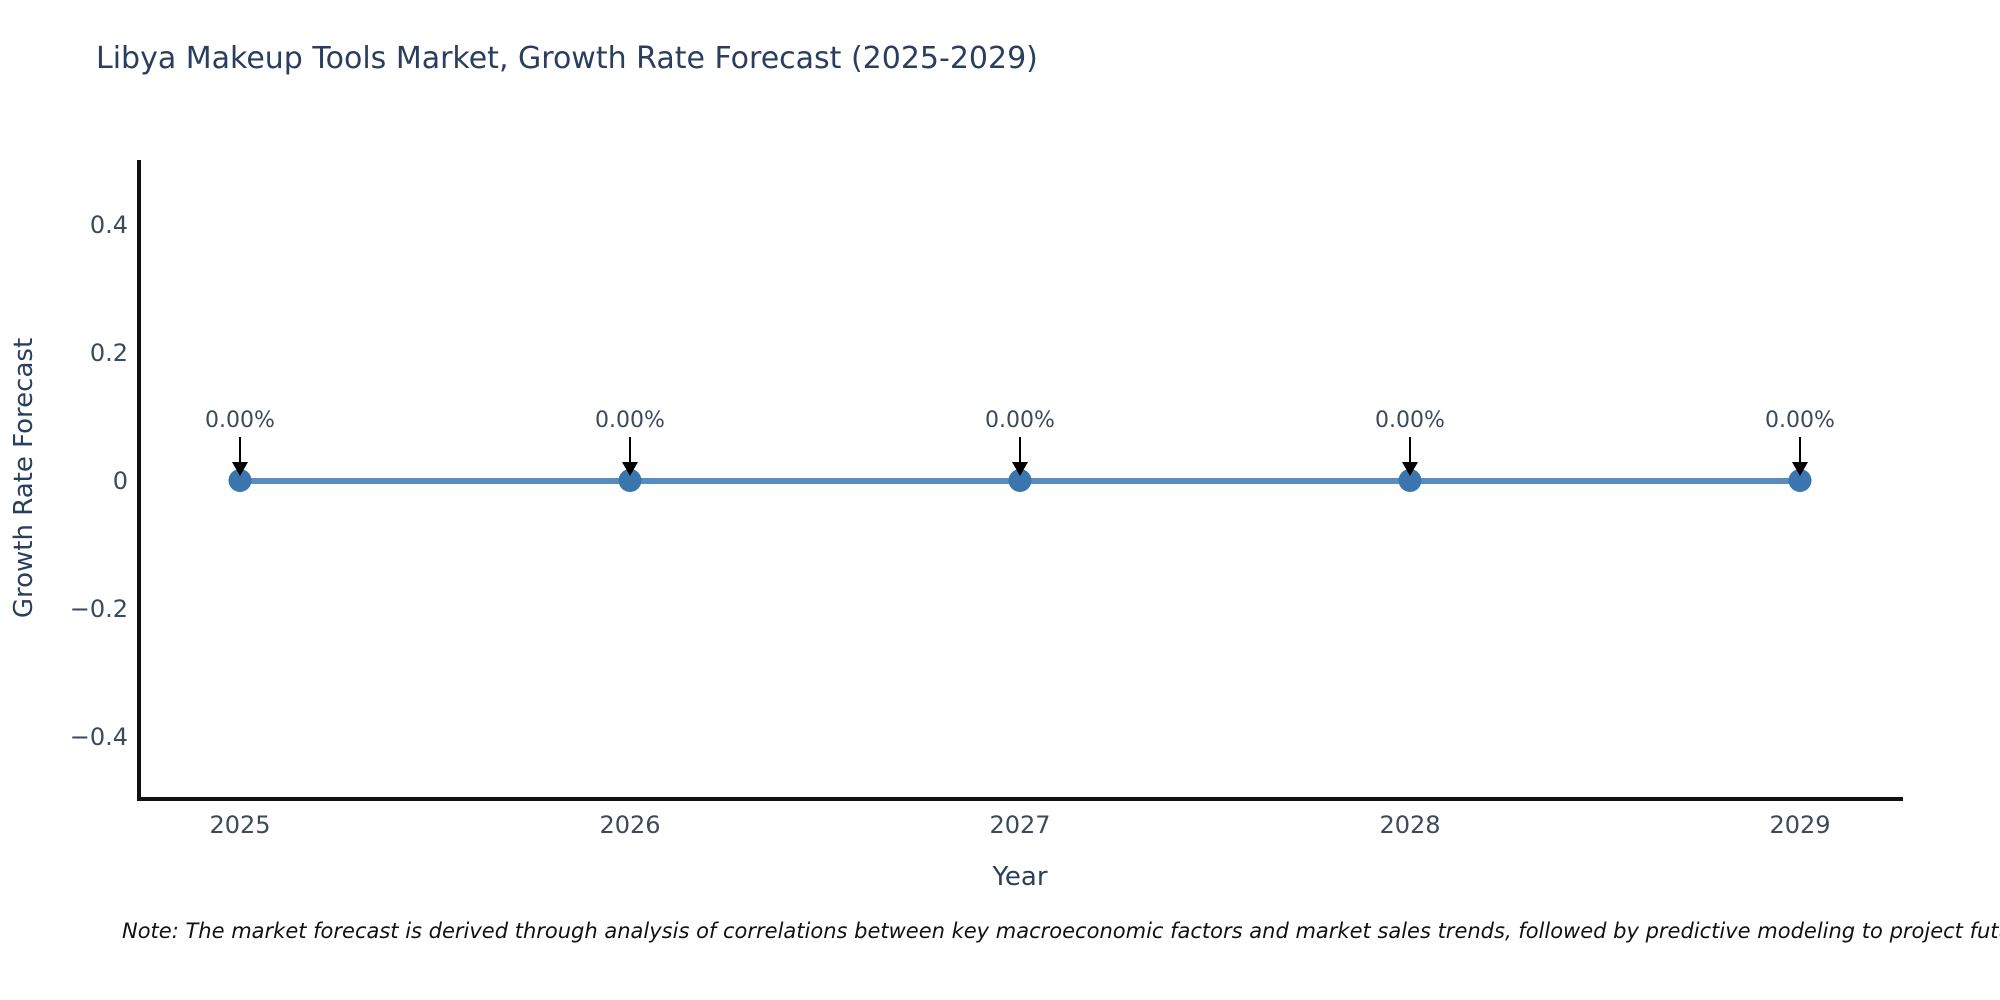  I want to click on x-tick-label: 2026, so click(630, 825).